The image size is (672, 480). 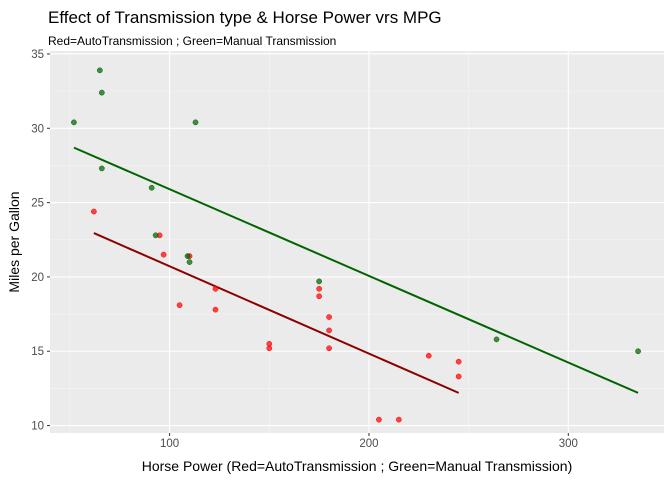 What do you see at coordinates (37, 55) in the screenshot?
I see `y-tick-label: 35` at bounding box center [37, 55].